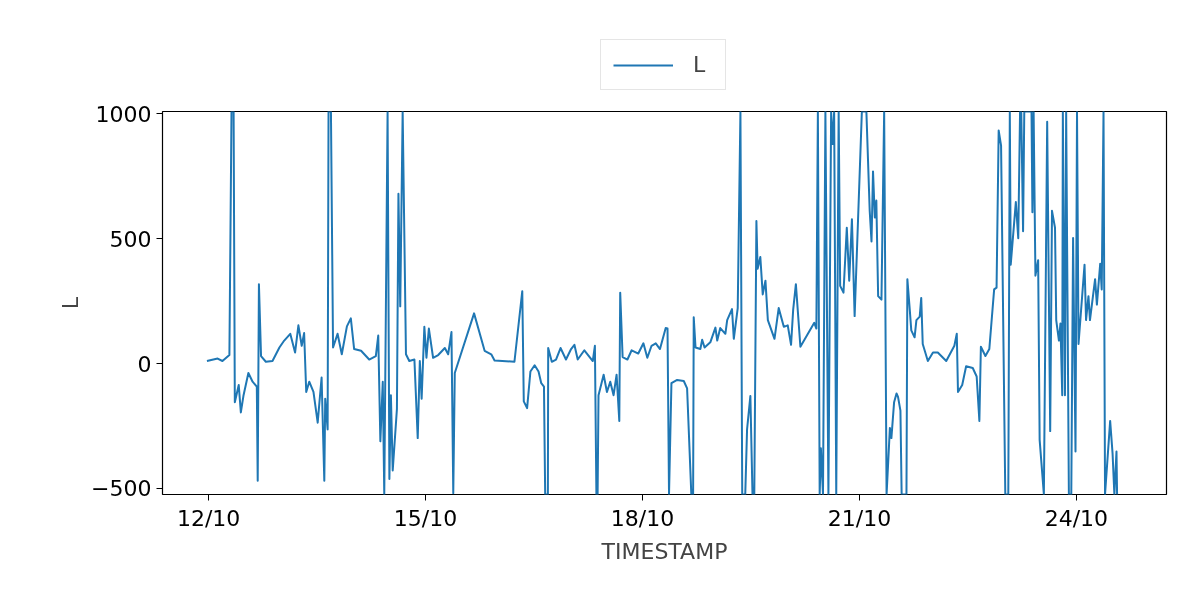 This screenshot has height=600, width=1200. Describe the element at coordinates (642, 518) in the screenshot. I see `x-tick-label: 18/10` at that location.